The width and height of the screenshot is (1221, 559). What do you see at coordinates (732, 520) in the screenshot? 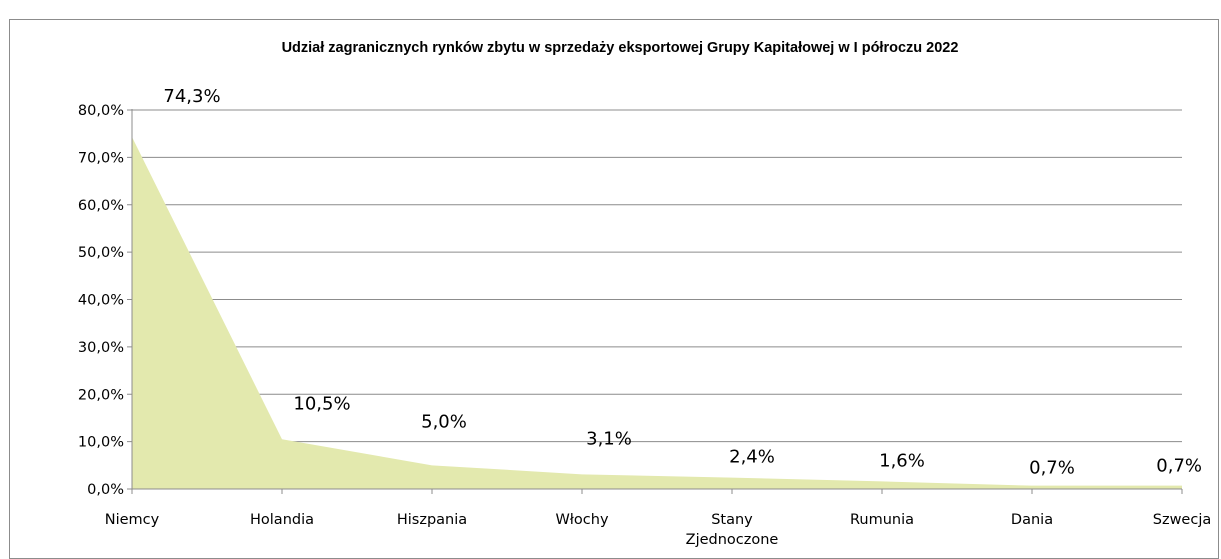
I see `x-tick-label-4-0: Stany` at bounding box center [732, 520].